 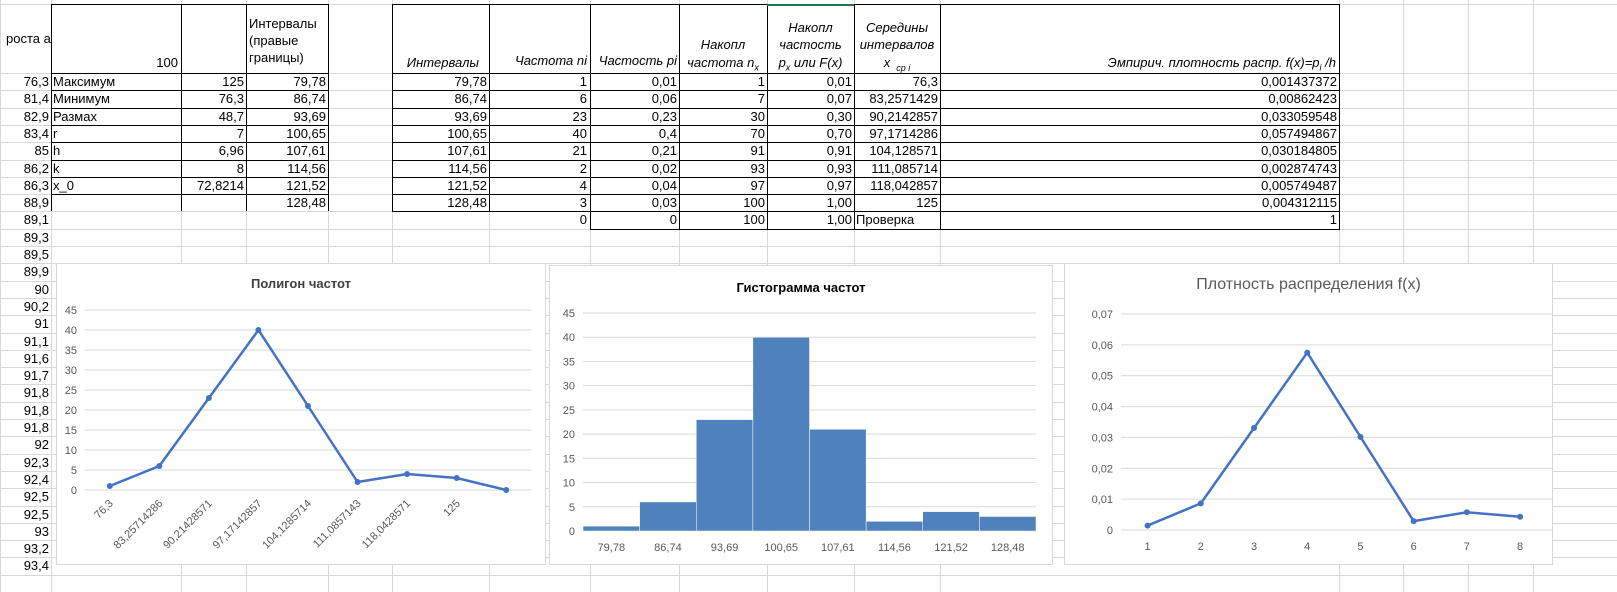 I want to click on cell-cum: 93, so click(x=757, y=168).